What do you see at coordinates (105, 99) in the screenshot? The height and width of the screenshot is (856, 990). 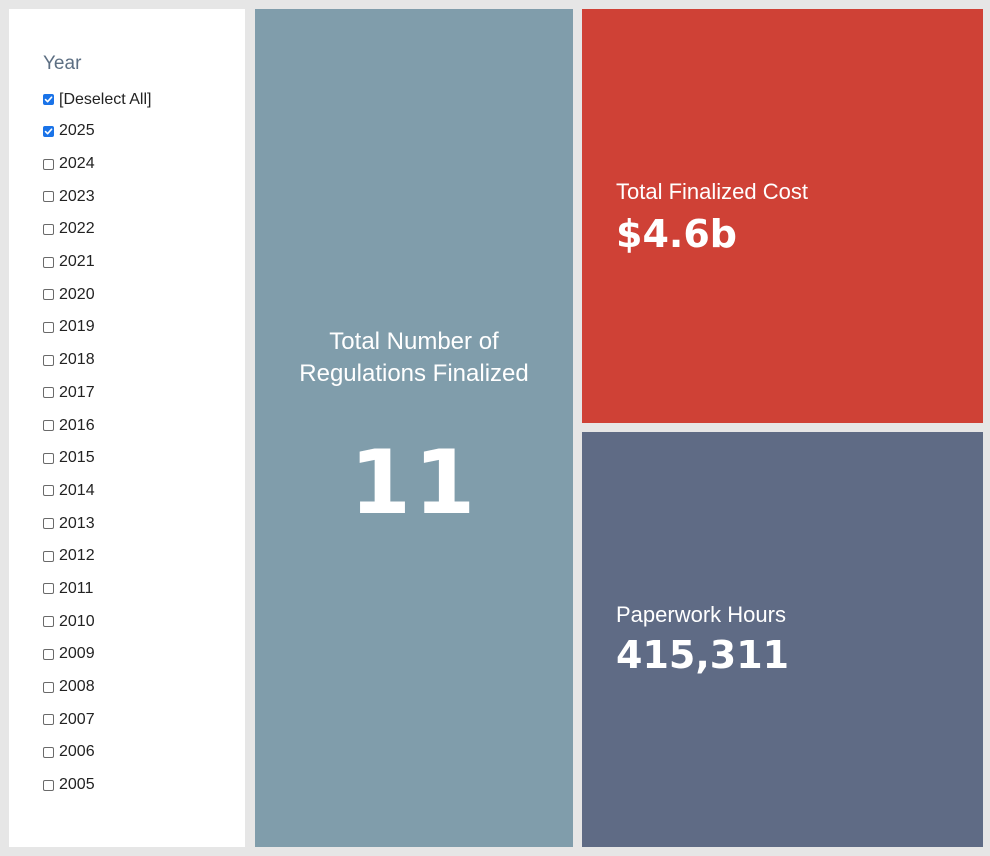 I see `year-option-label: [Deselect All]` at bounding box center [105, 99].